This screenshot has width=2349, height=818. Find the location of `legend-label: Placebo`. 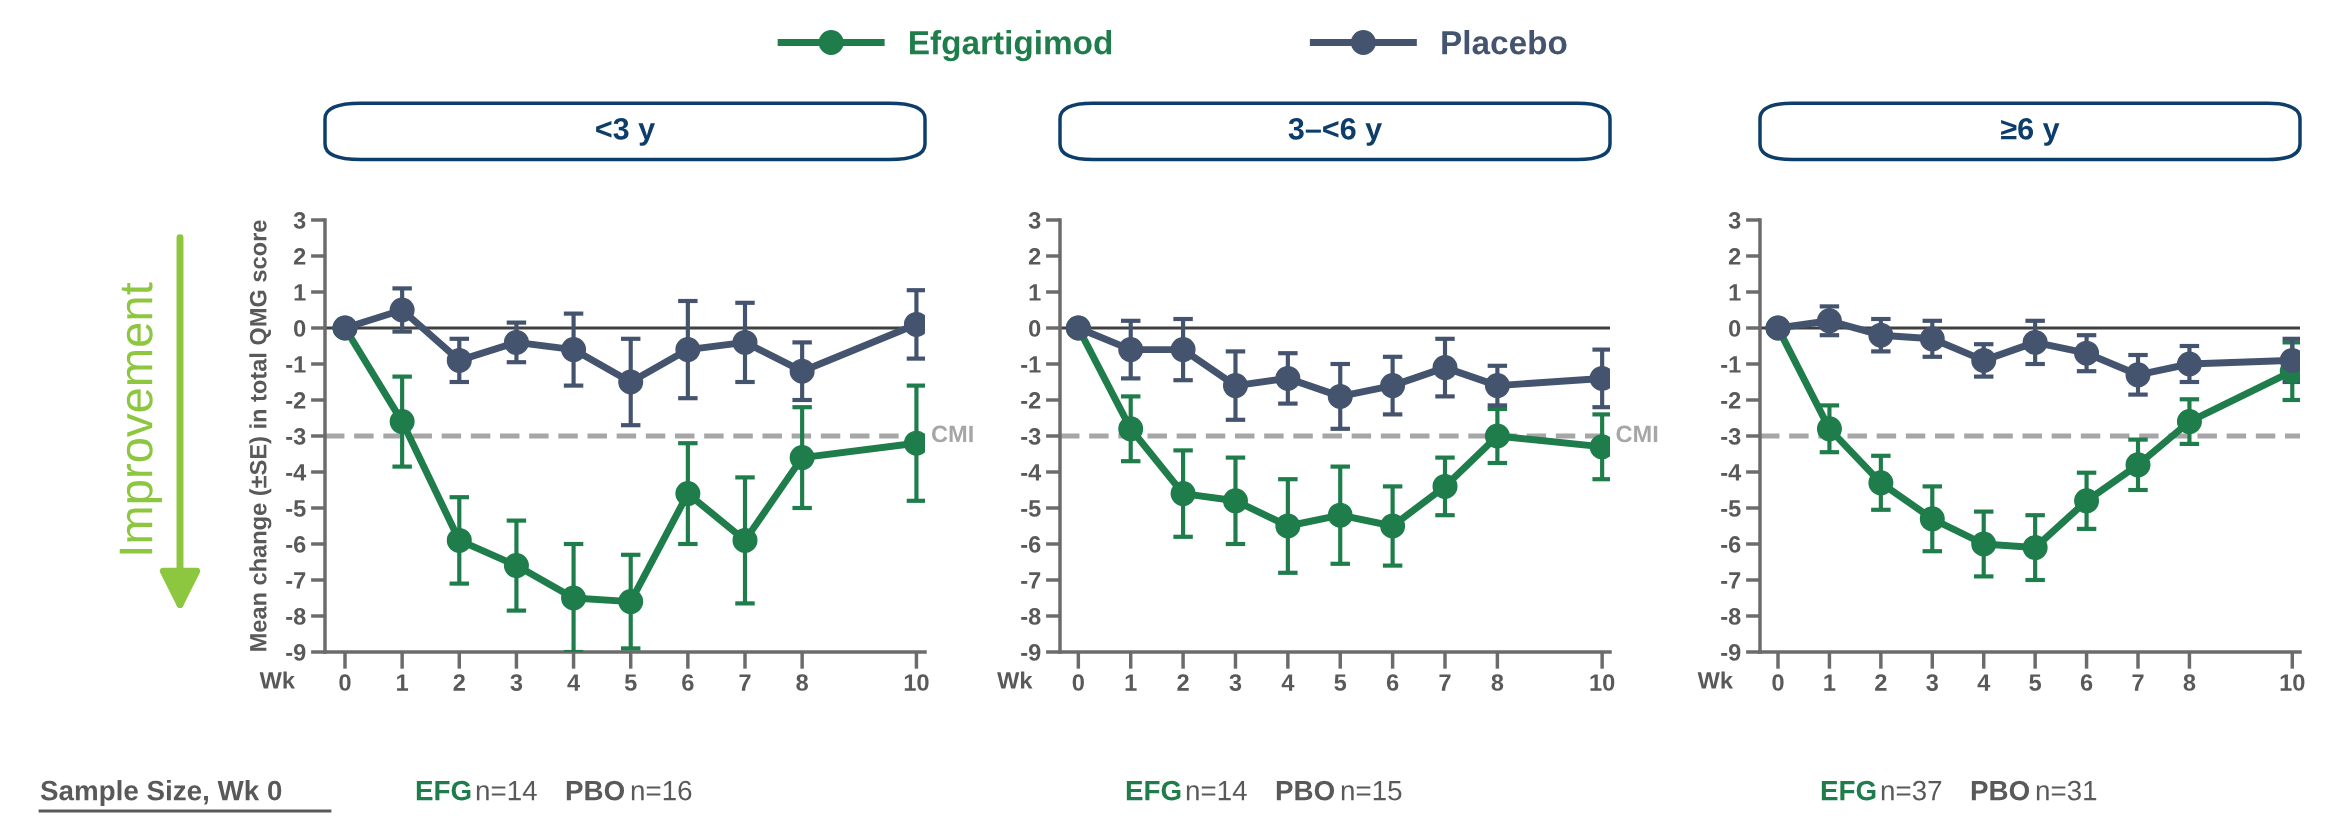

legend-label: Placebo is located at coordinates (1504, 42).